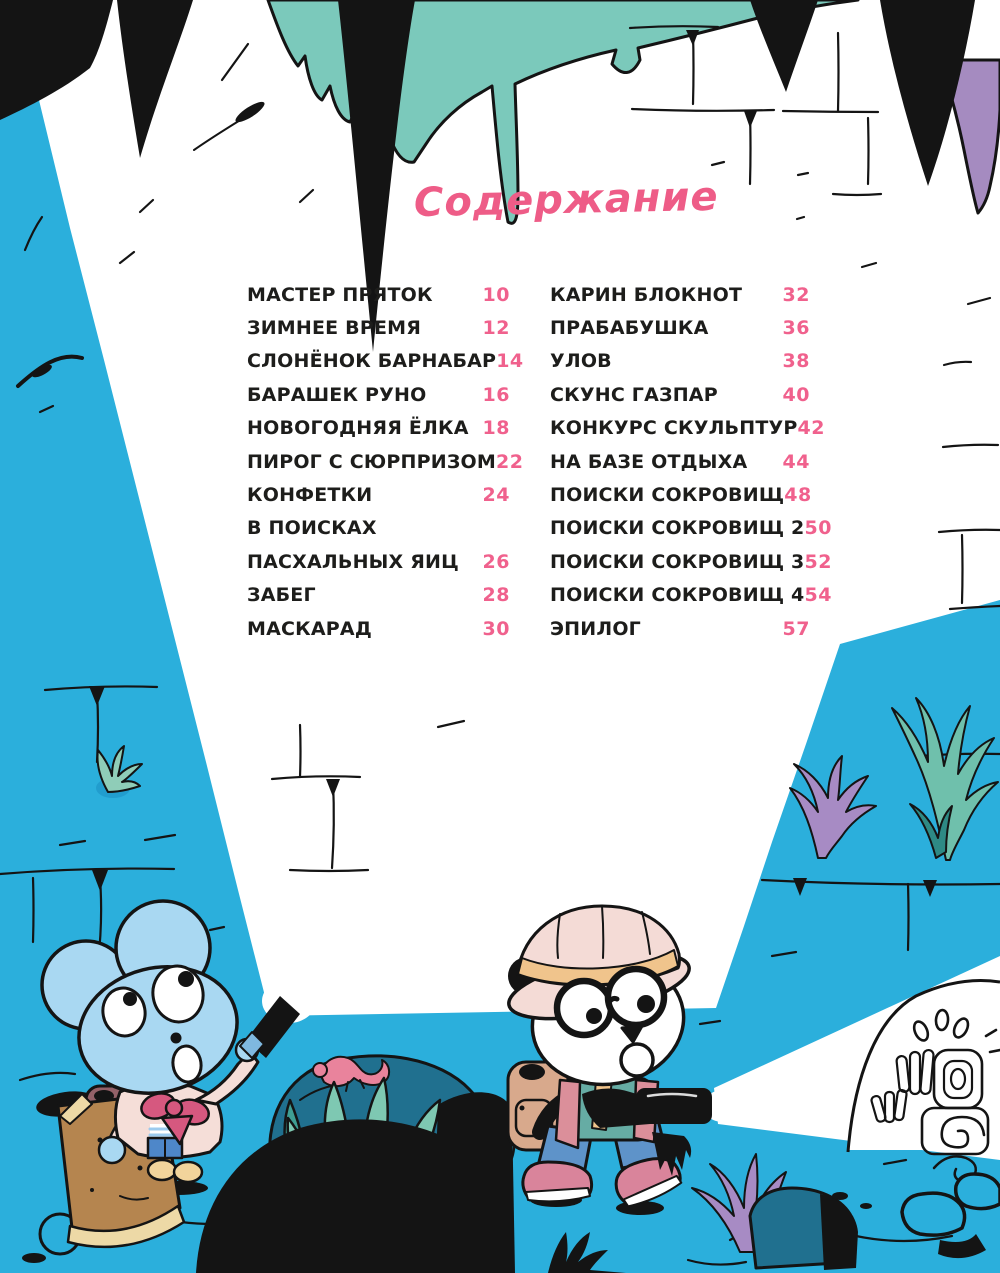 Image resolution: width=1000 pixels, height=1273 pixels. Describe the element at coordinates (587, 1252) in the screenshot. I see `black-grass-silhouette` at that location.